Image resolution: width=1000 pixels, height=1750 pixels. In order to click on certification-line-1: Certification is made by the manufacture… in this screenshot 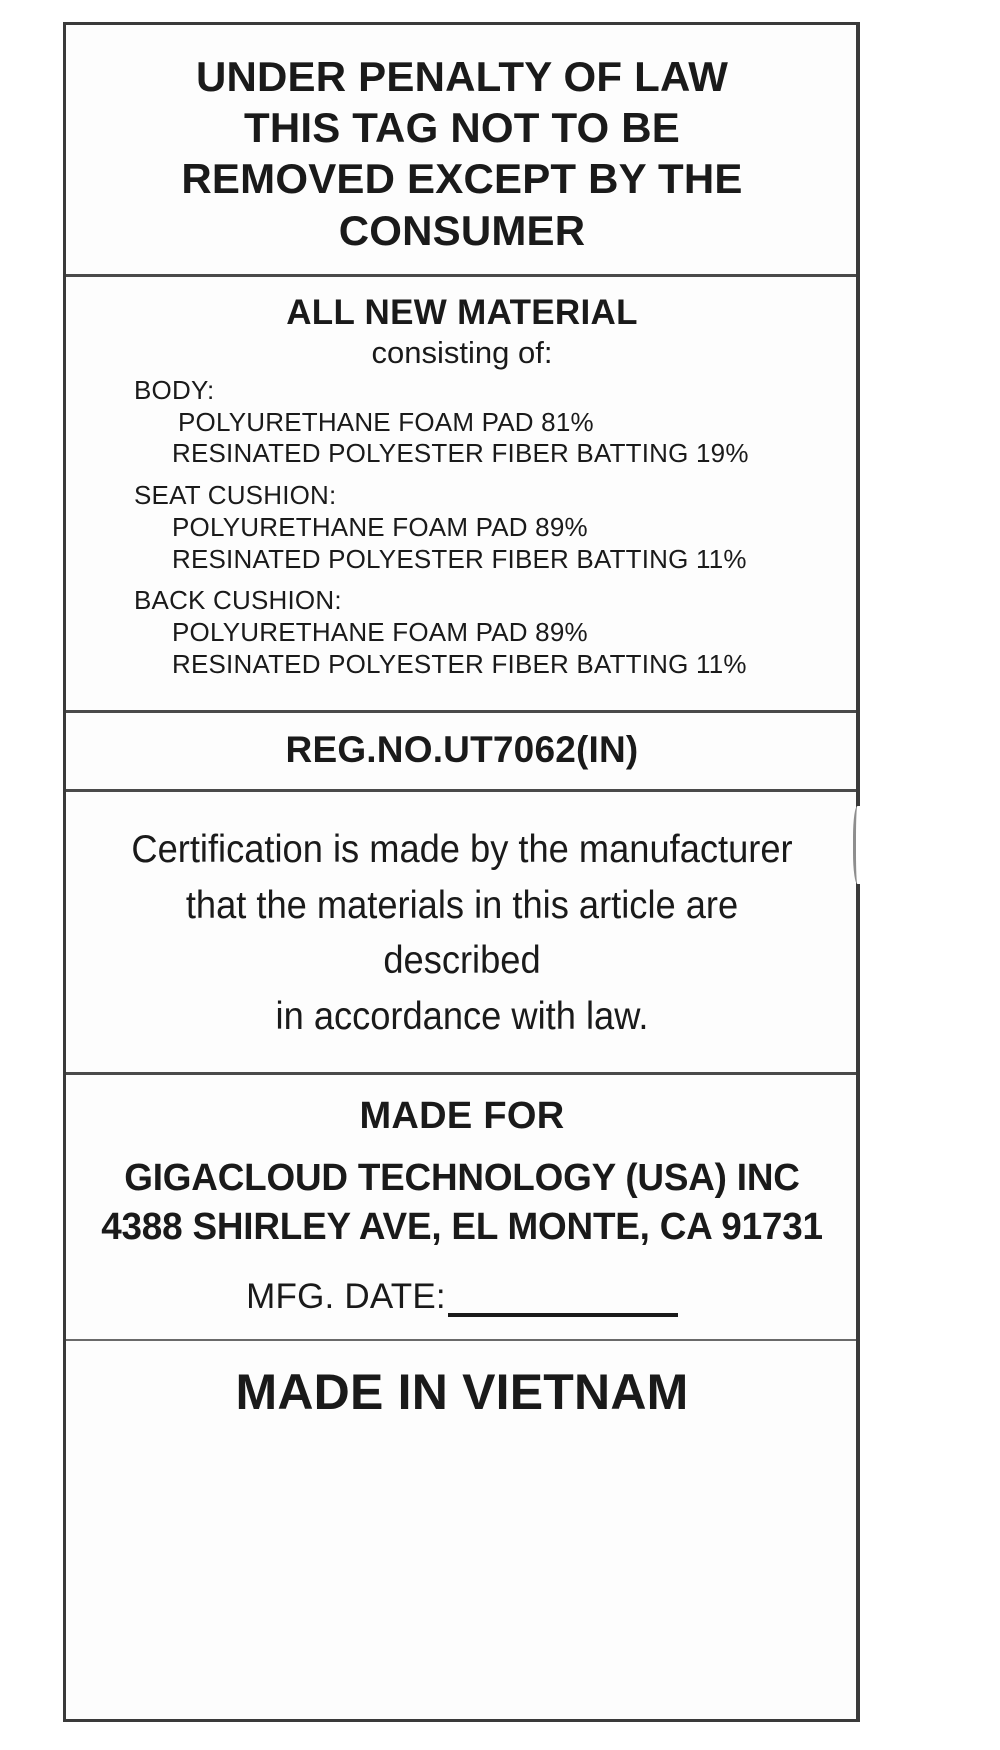, I will do `click(462, 850)`.